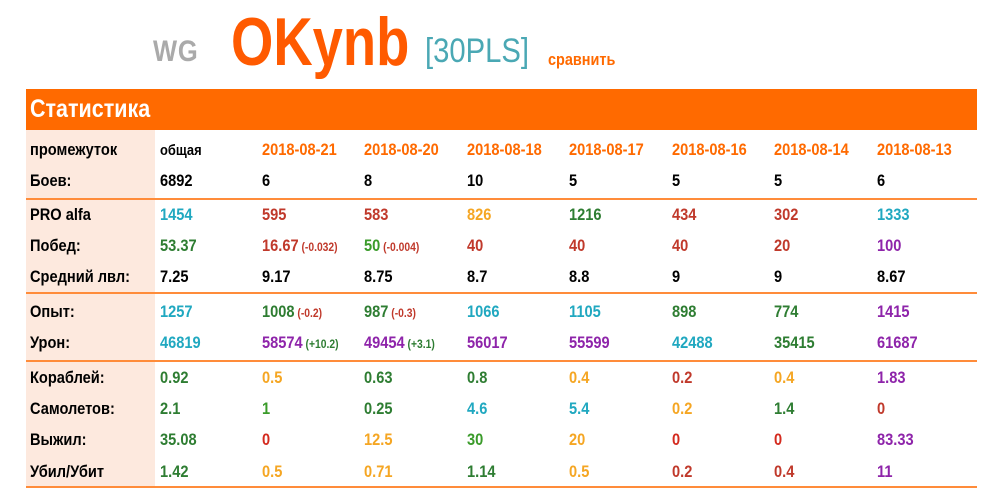  I want to click on stat-number: 53.37, so click(178, 245).